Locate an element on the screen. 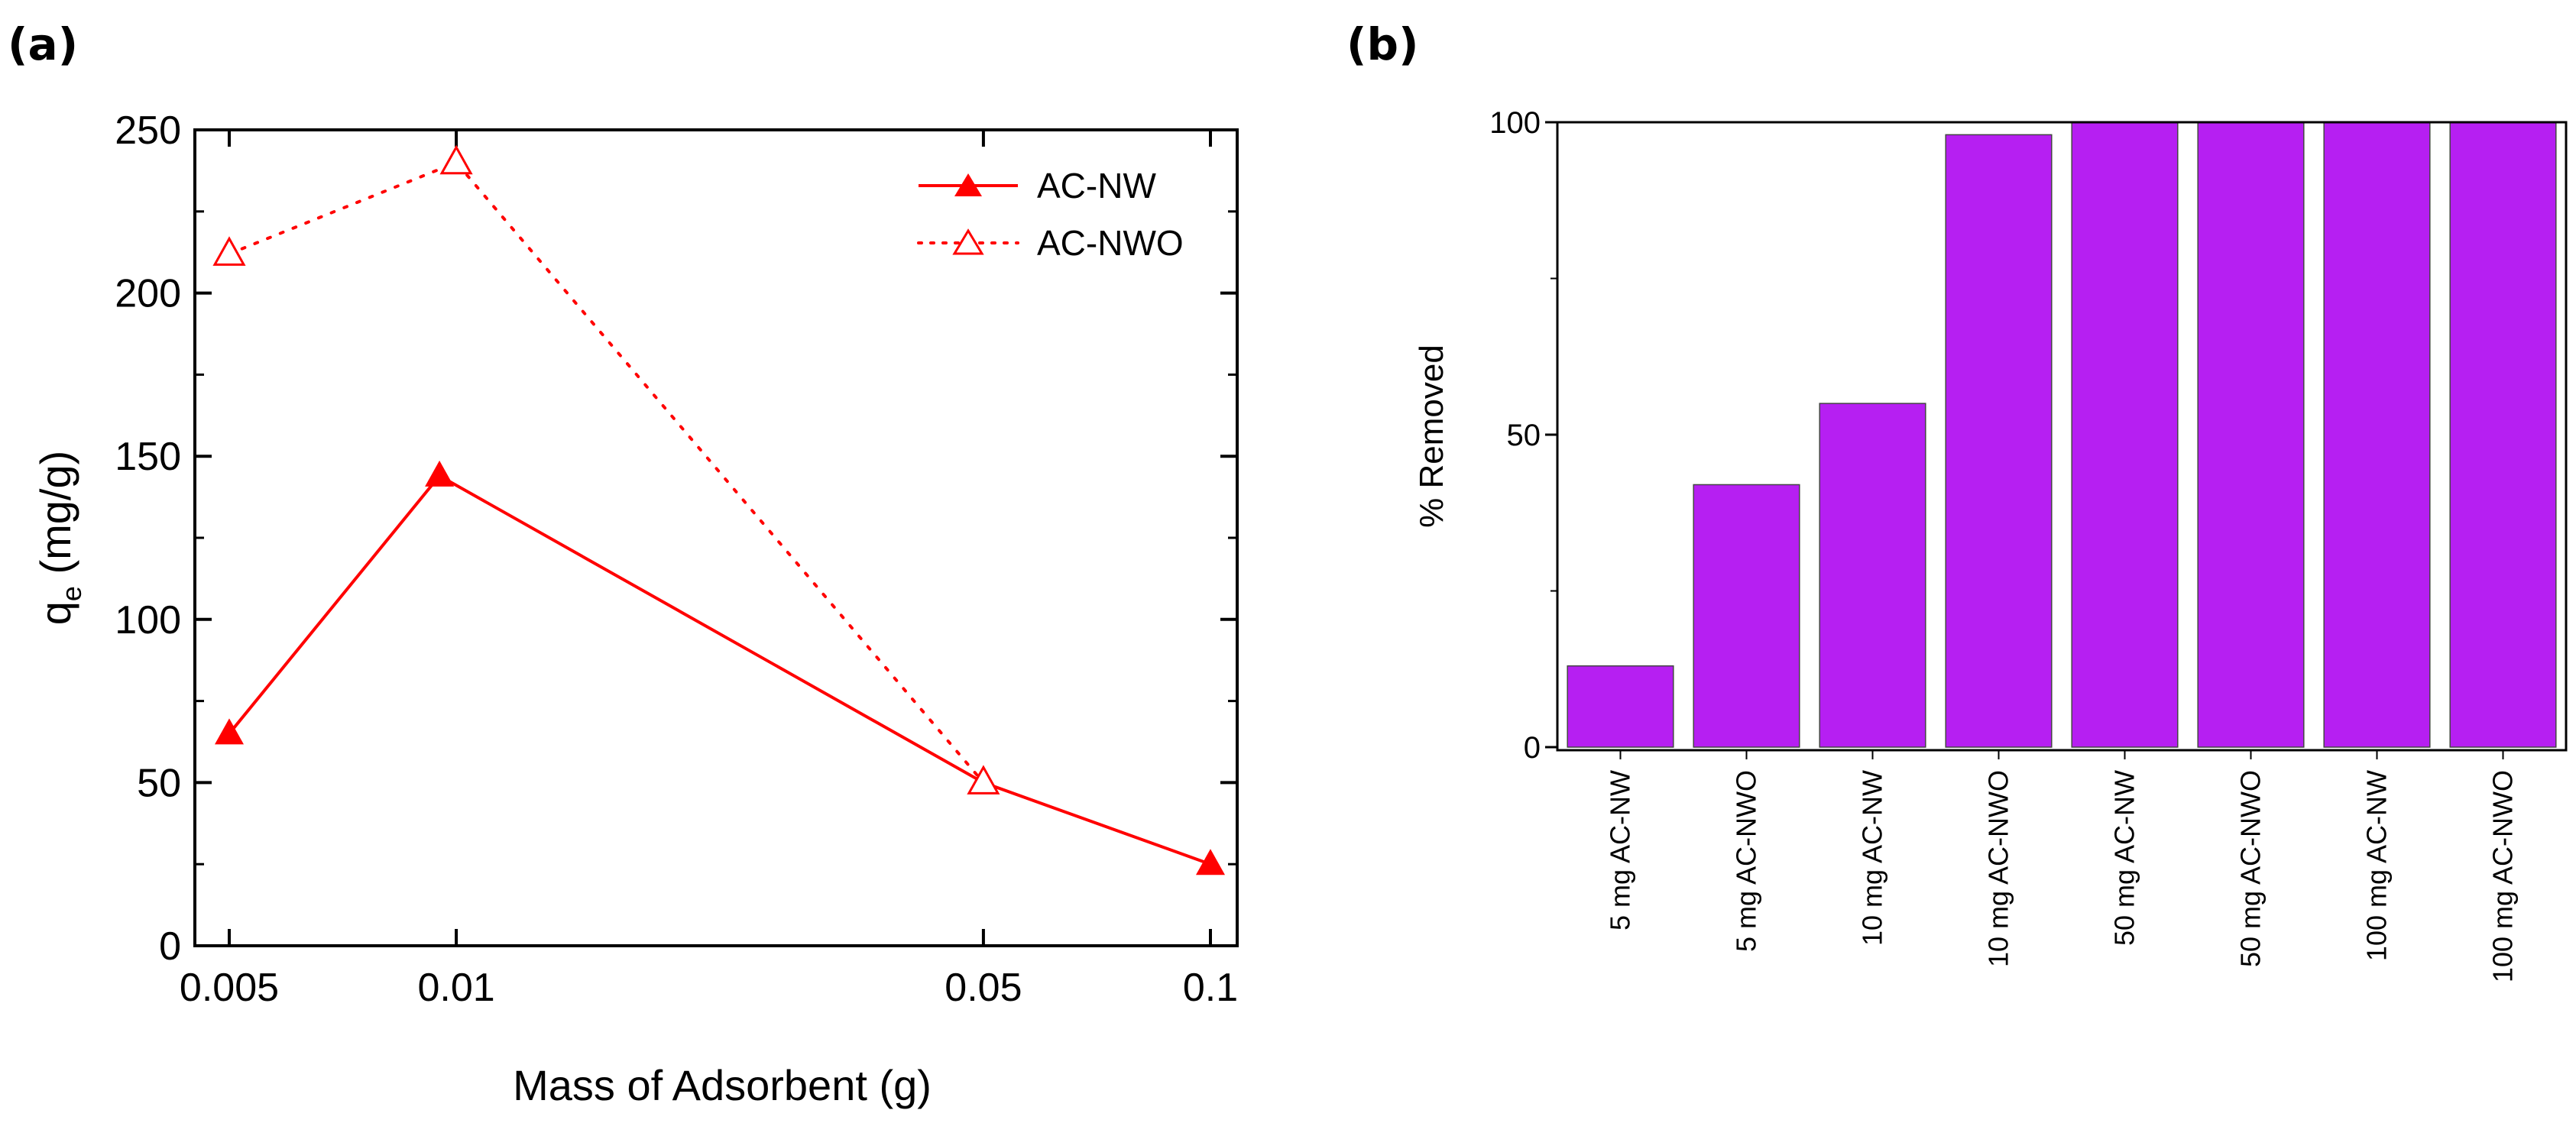  category-label-5-mg-ac-nwo: 5 mg AC-NWO is located at coordinates (1747, 861).